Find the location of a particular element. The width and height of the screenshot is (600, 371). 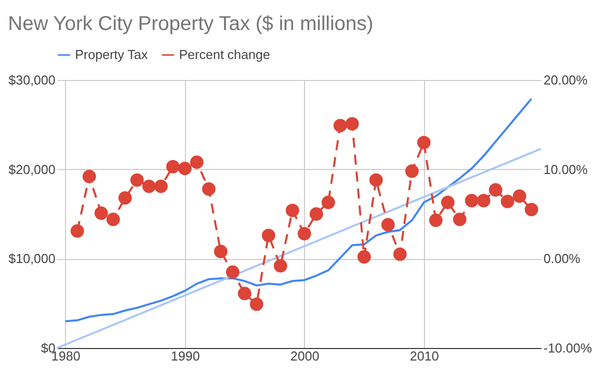

y2-tick-label: 10.00% is located at coordinates (566, 169).